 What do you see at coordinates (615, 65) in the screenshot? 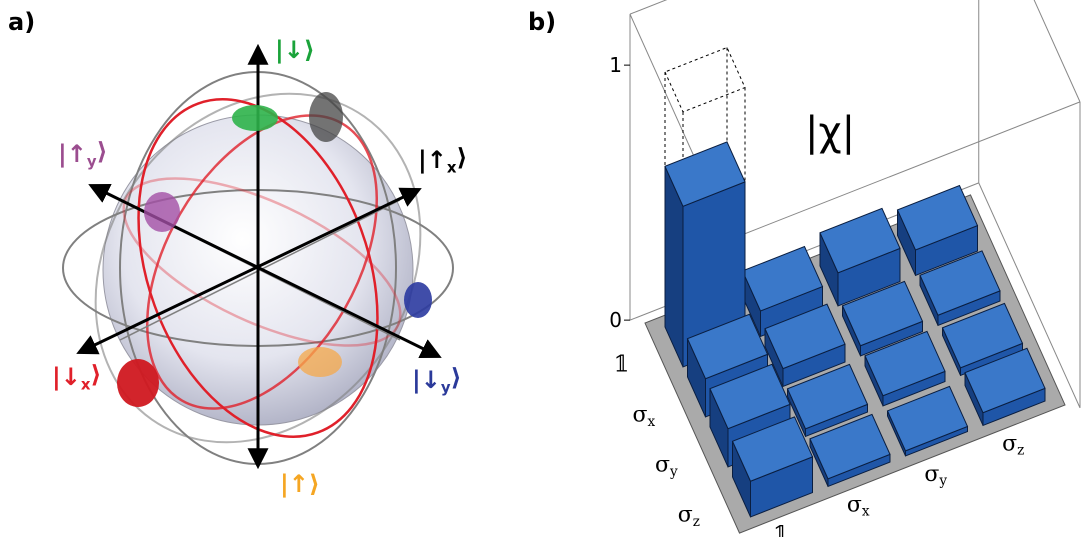
I see `z-tick-label: 1` at bounding box center [615, 65].